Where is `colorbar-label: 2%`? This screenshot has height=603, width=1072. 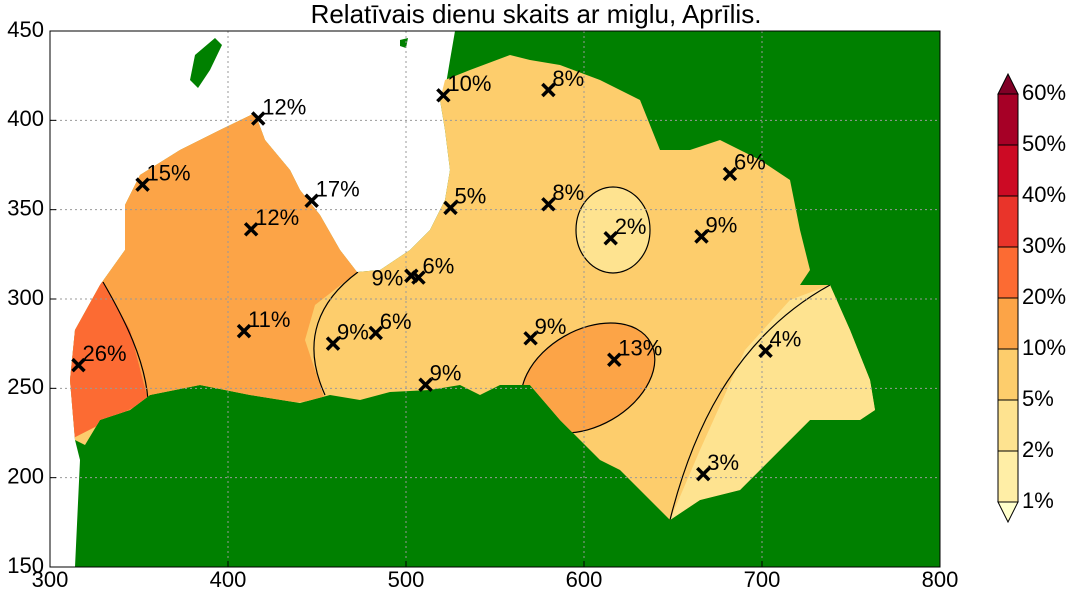 colorbar-label: 2% is located at coordinates (1038, 449).